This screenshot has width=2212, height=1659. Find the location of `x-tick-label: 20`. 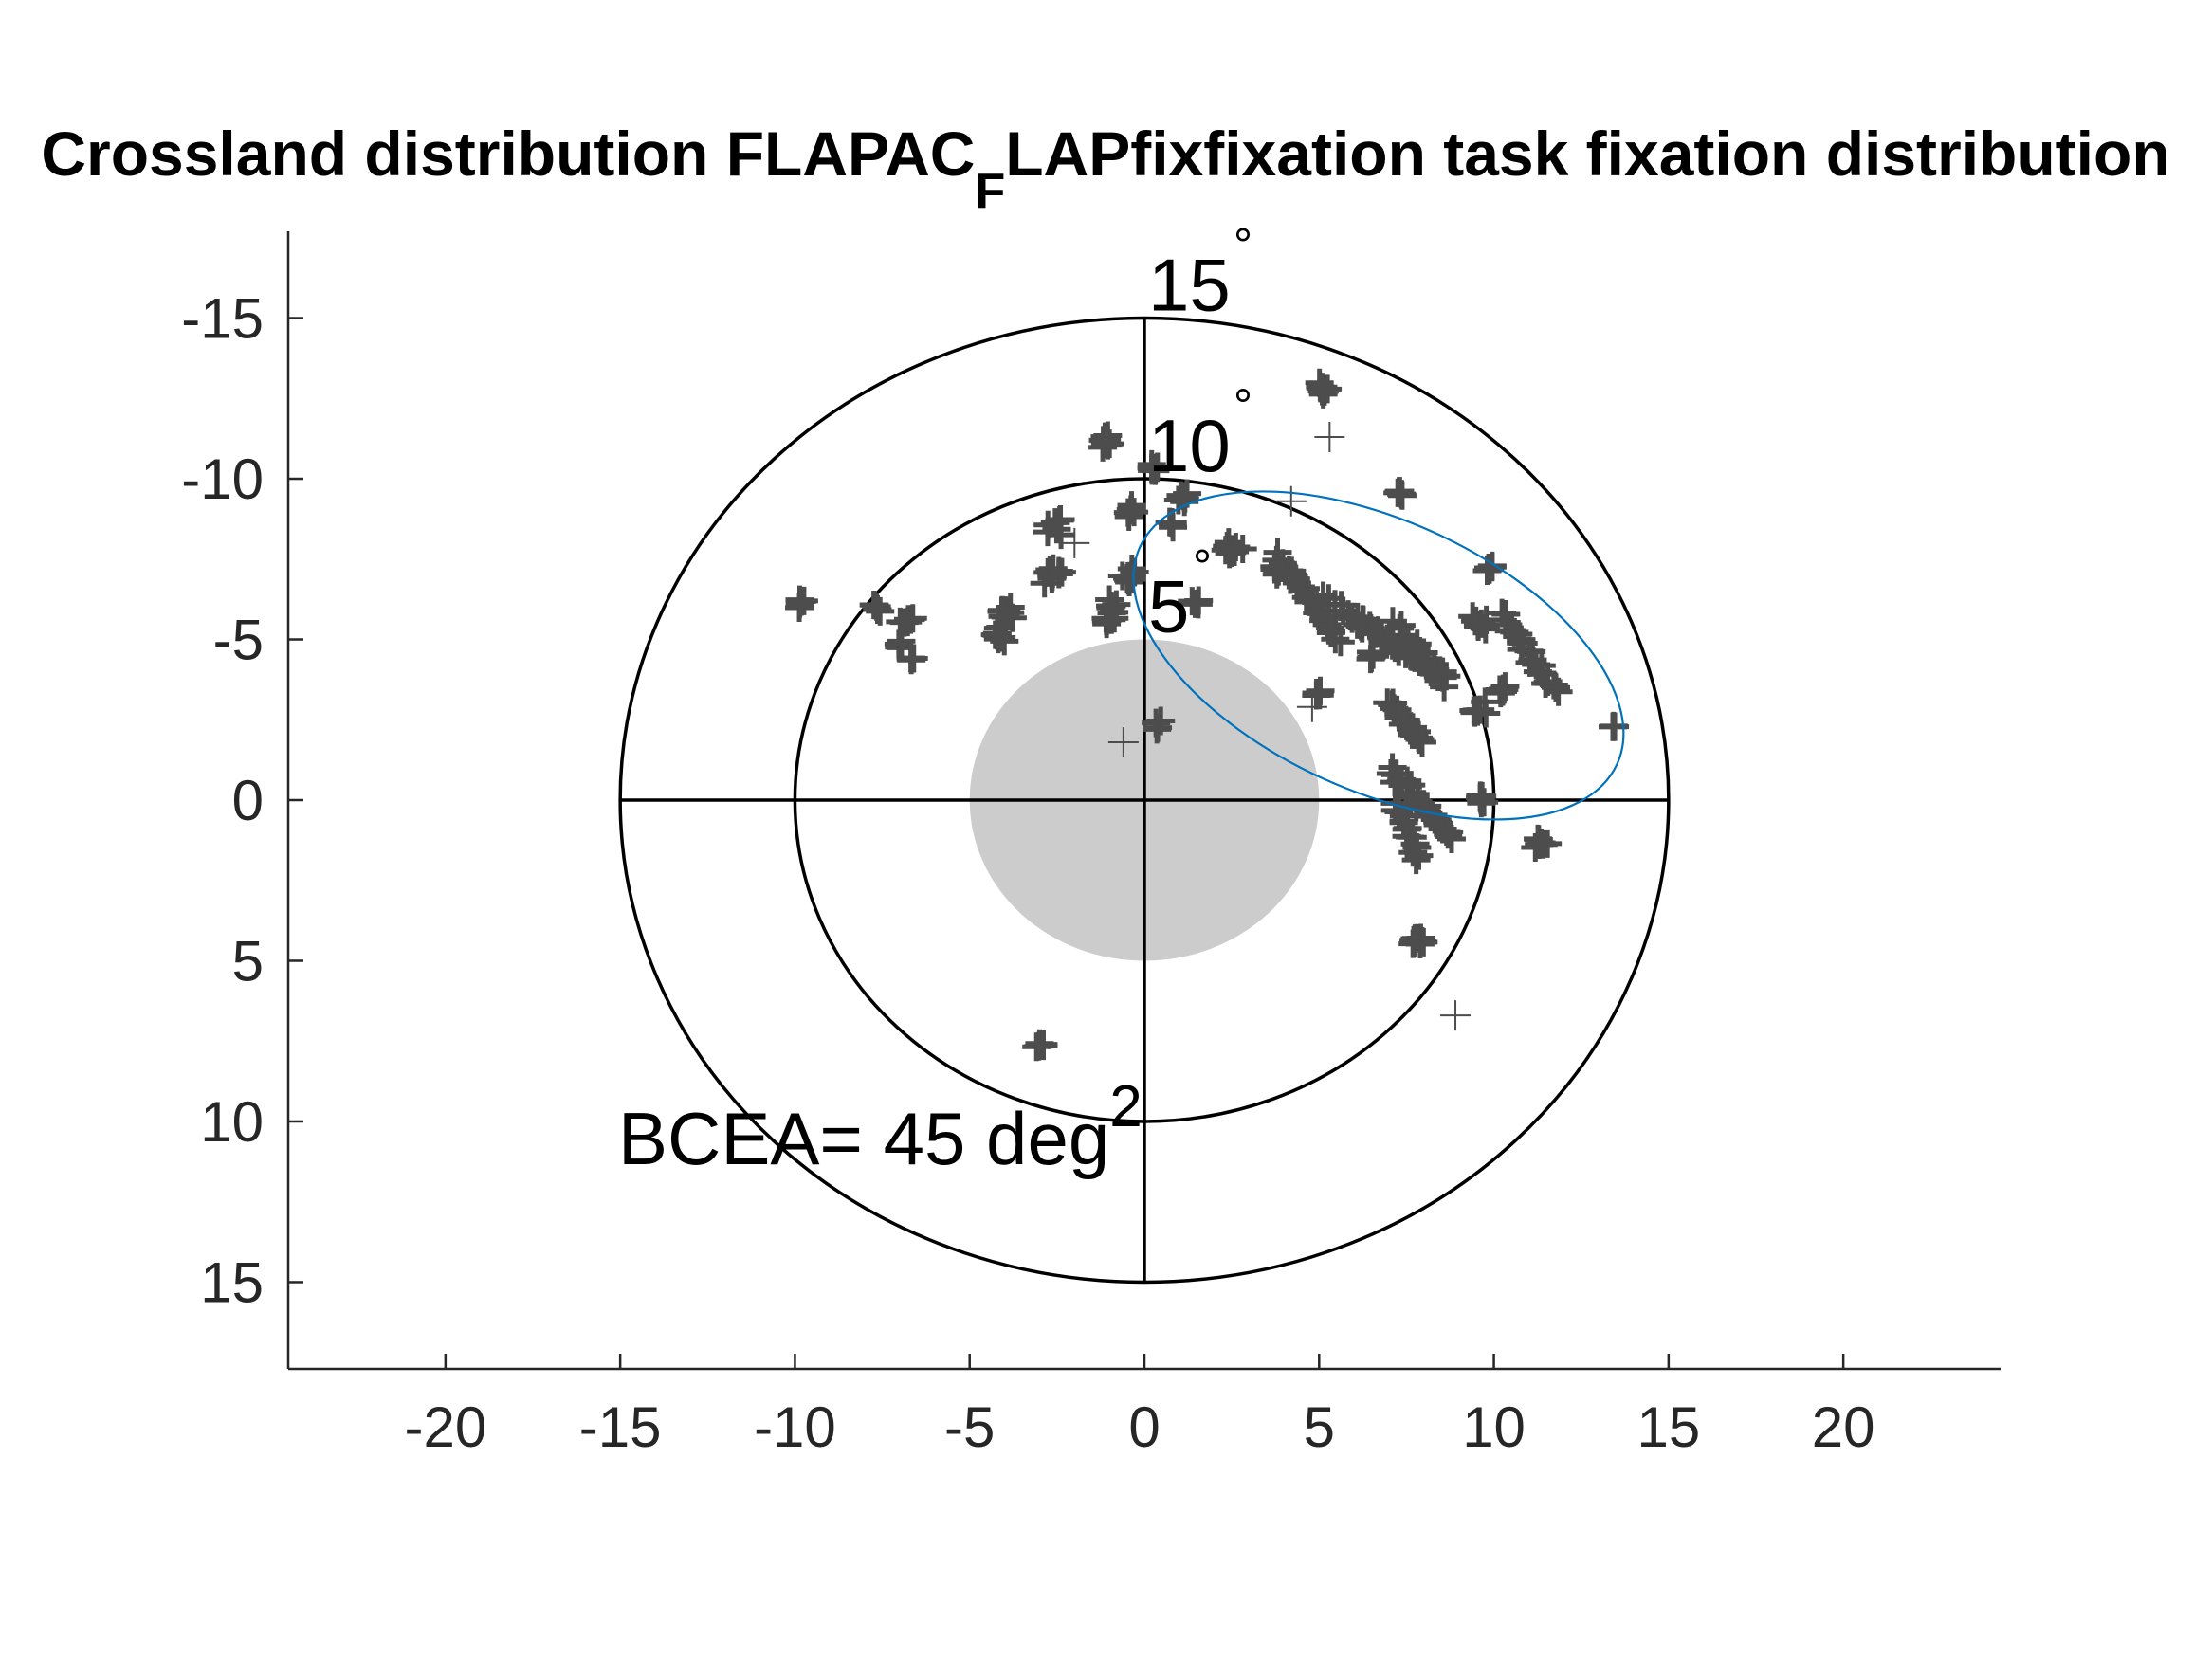

x-tick-label: 20 is located at coordinates (1843, 1427).